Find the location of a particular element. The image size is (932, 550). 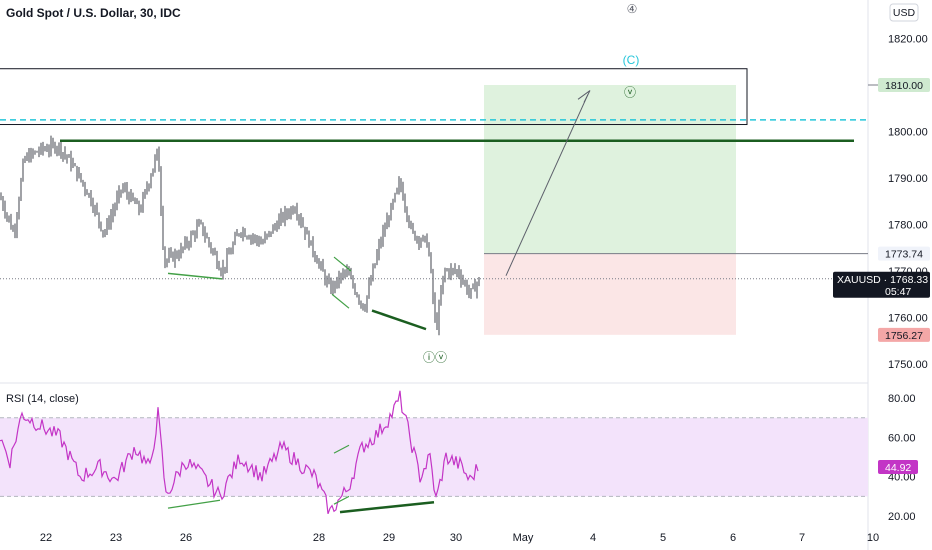

y-tick-label: 1760.00 is located at coordinates (908, 319).